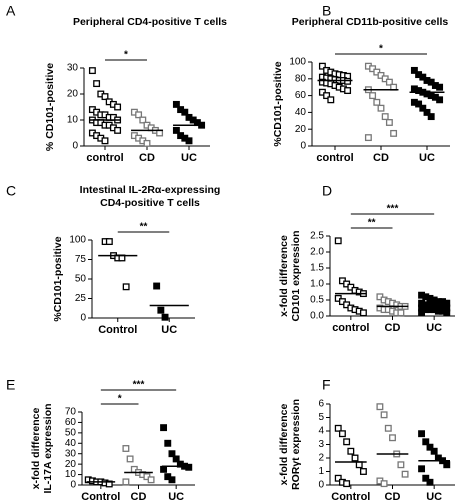  What do you see at coordinates (321, 444) in the screenshot?
I see `y-tick-label: 3` at bounding box center [321, 444].